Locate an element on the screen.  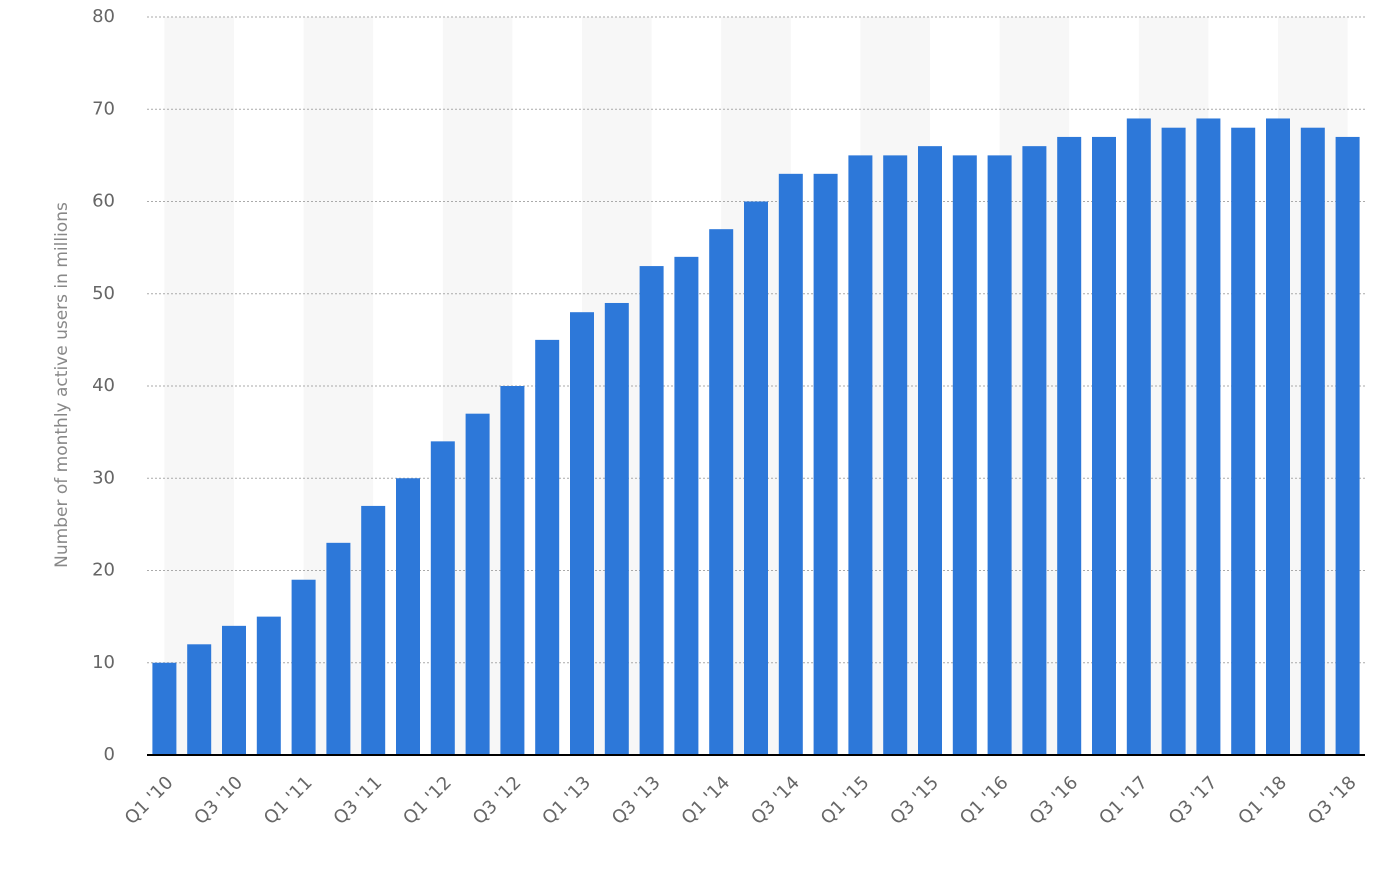
y-tick-label: 60 is located at coordinates (103, 201).